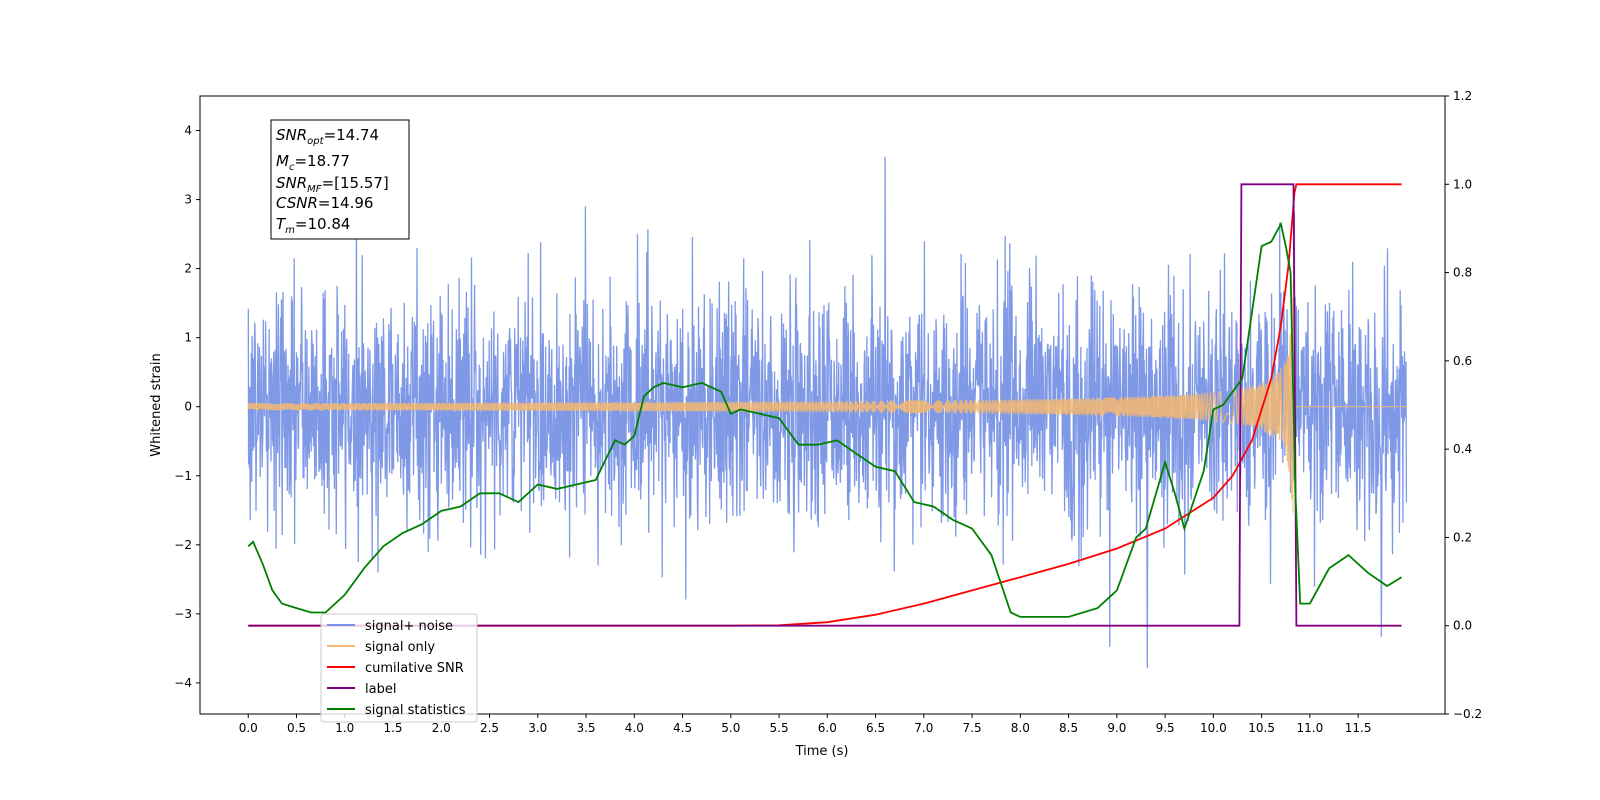  What do you see at coordinates (1462, 537) in the screenshot?
I see `y2-tick-label: 0.2` at bounding box center [1462, 537].